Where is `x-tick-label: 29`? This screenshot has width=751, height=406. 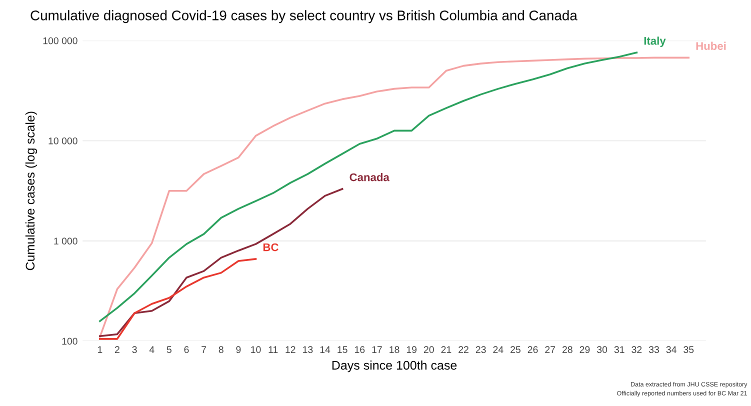 x-tick-label: 29 is located at coordinates (585, 350).